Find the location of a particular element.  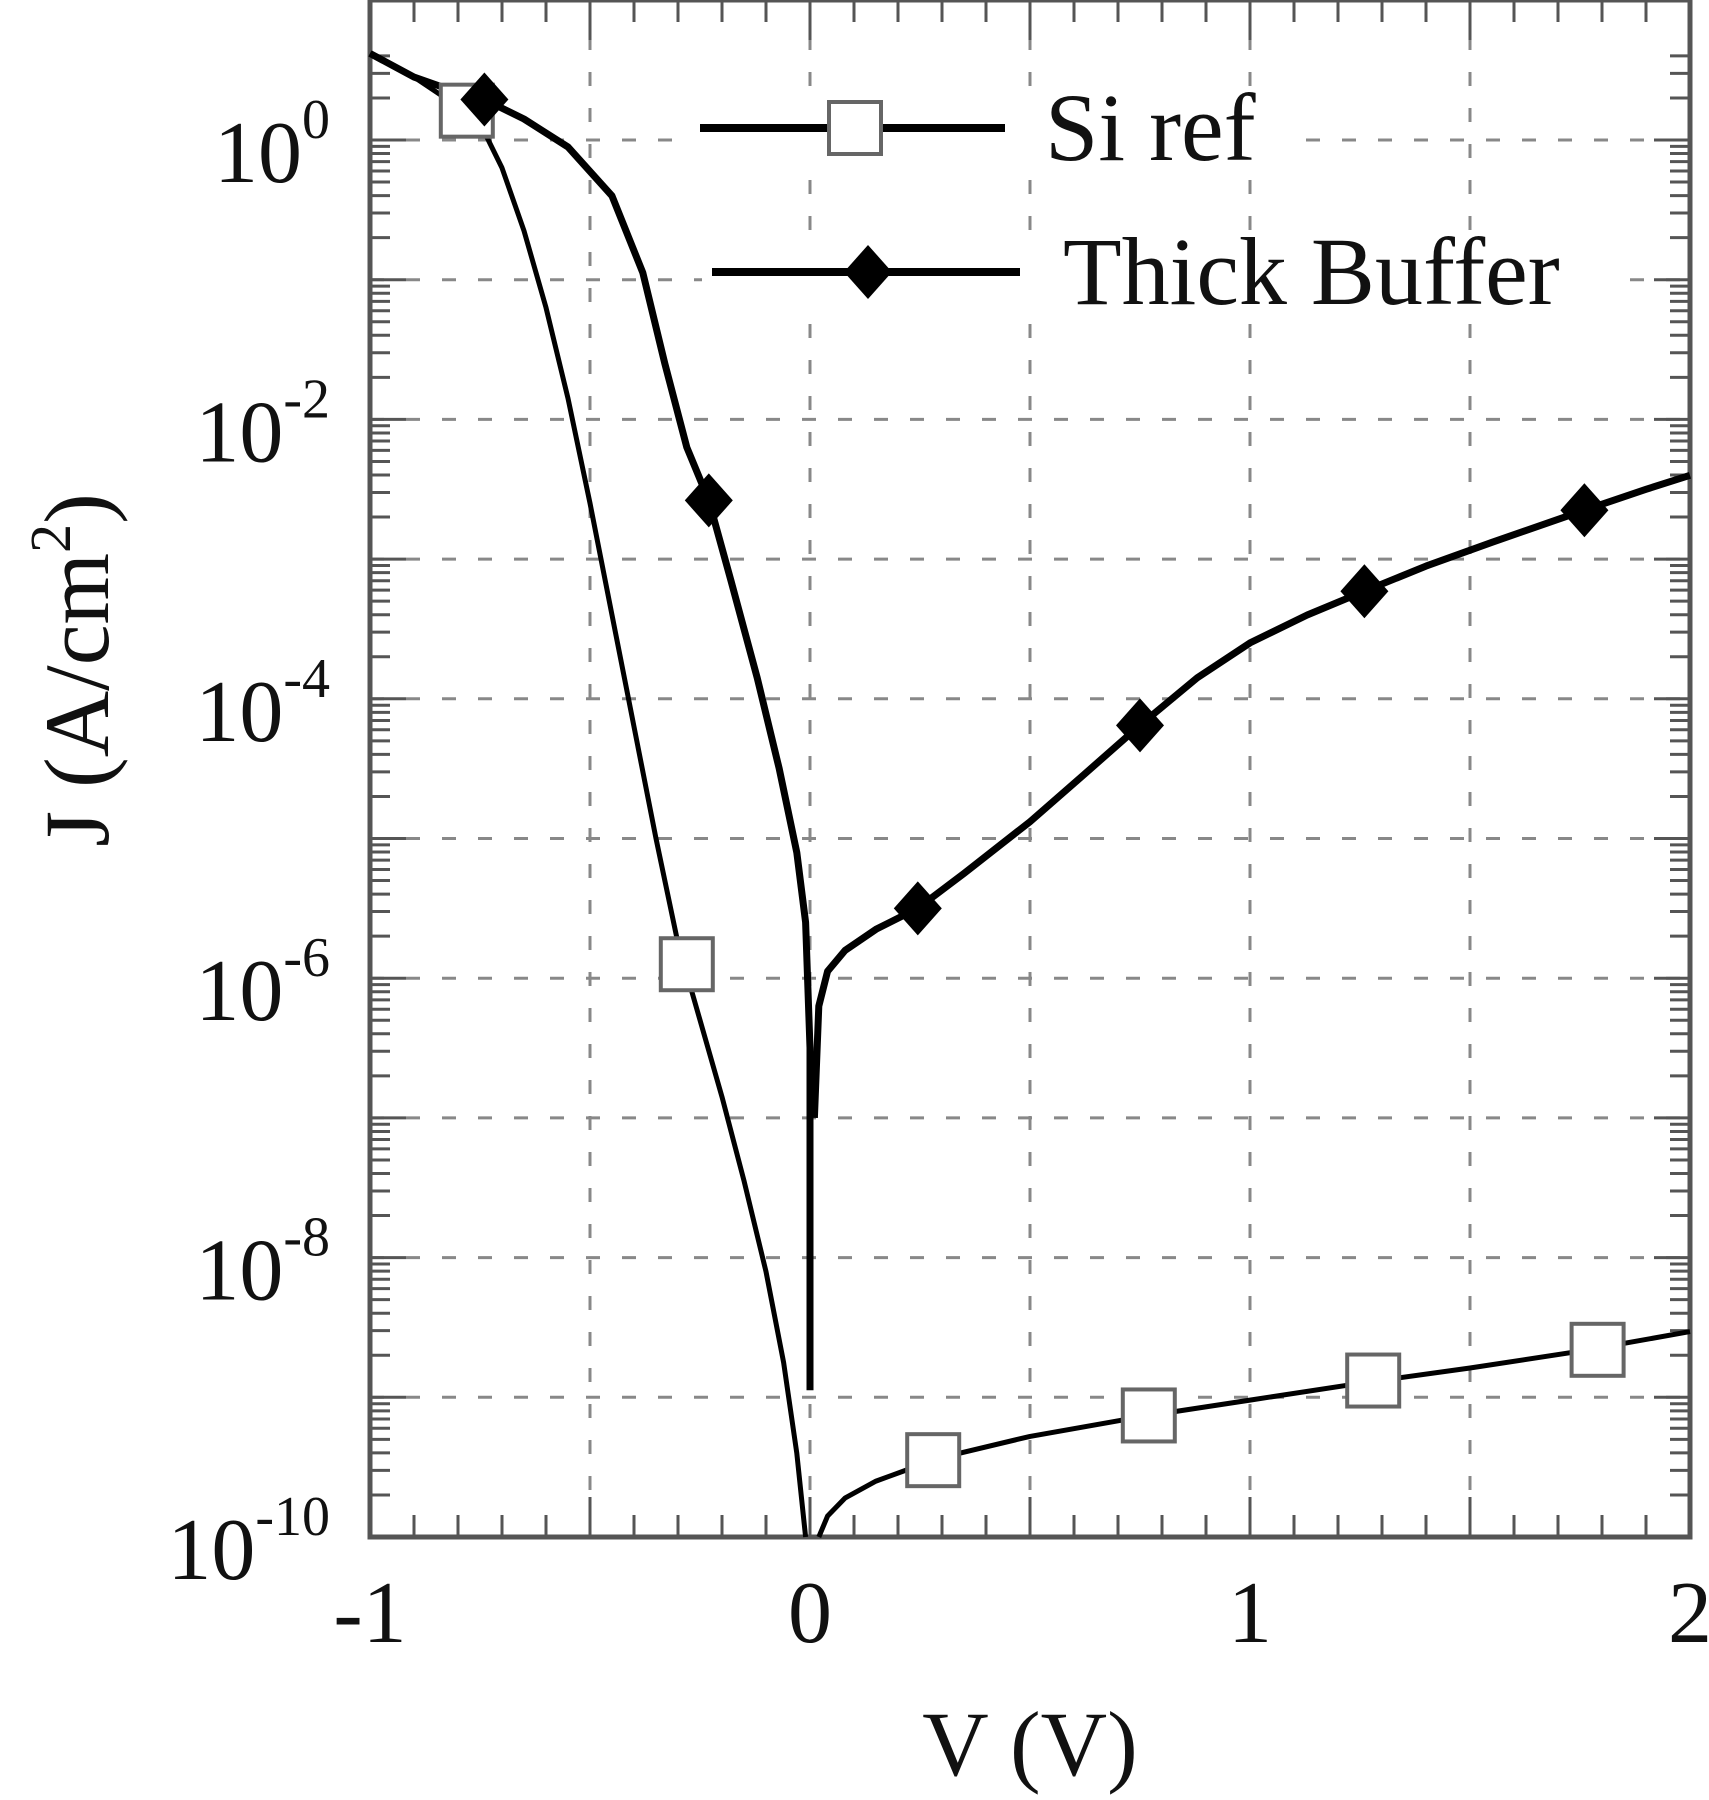

legend-label: Si ref is located at coordinates (1150, 127).